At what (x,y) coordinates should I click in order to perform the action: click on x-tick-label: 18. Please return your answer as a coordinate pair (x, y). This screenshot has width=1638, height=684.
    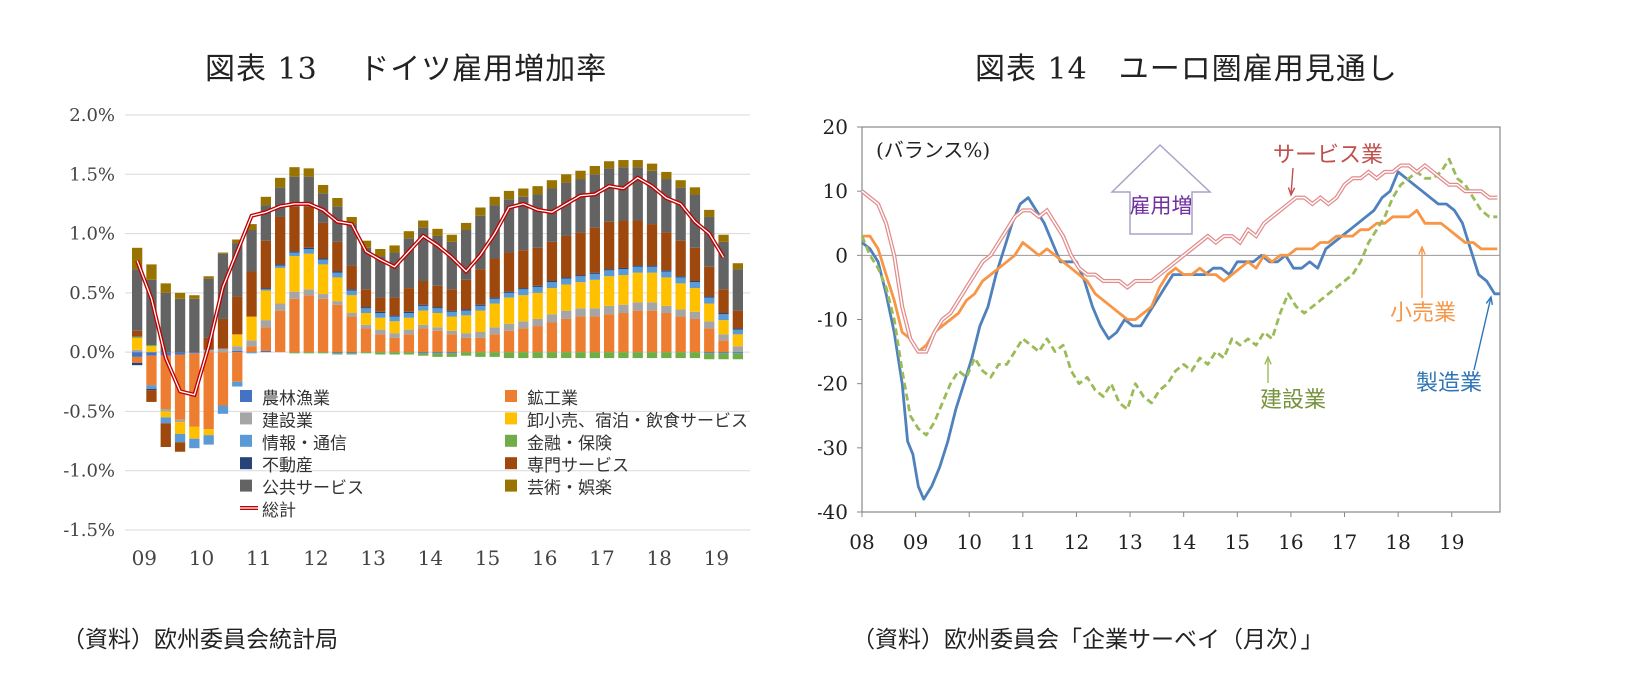
    Looking at the image, I should click on (1397, 542).